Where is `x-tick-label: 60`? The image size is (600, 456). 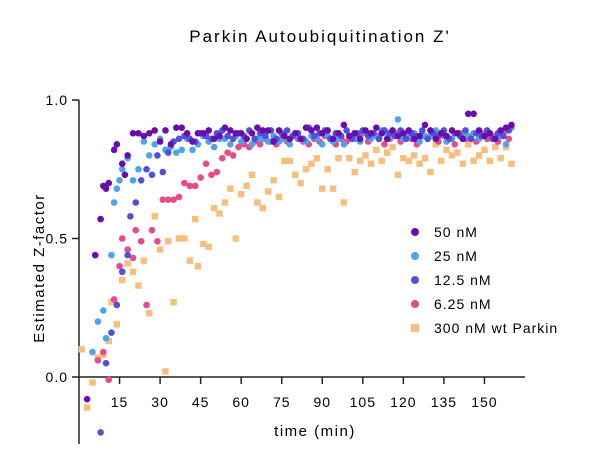
x-tick-label: 60 is located at coordinates (241, 402).